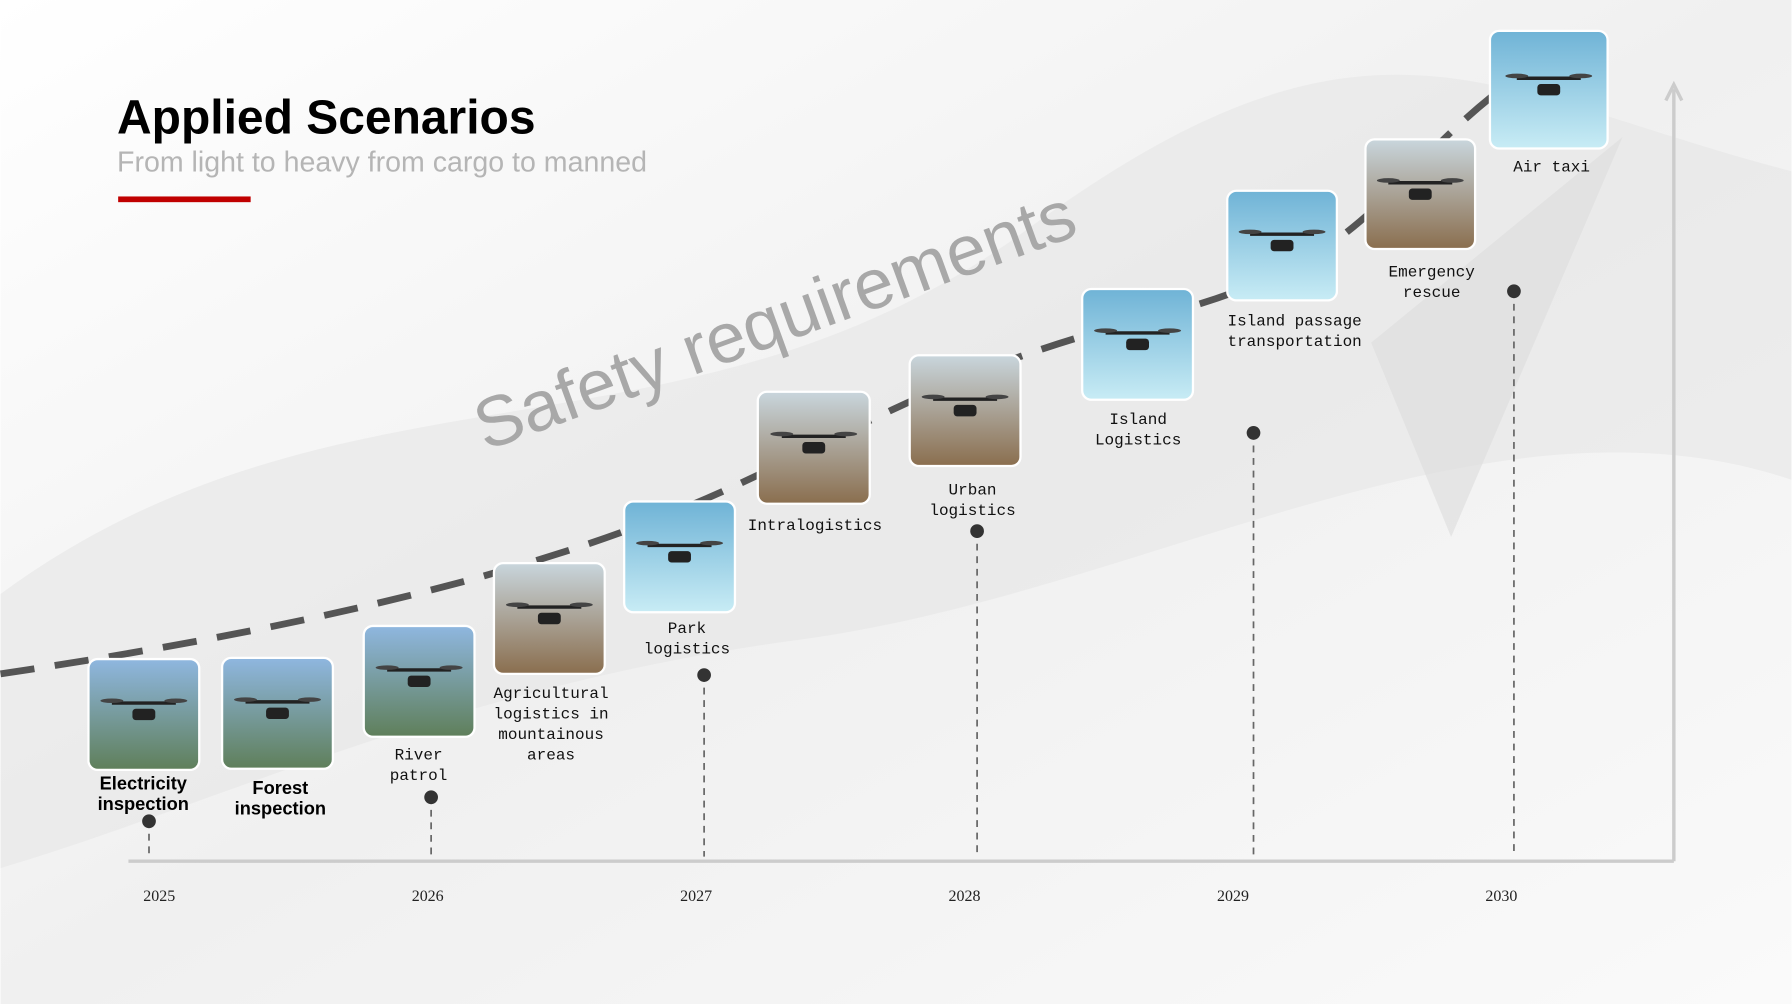  What do you see at coordinates (184, 199) in the screenshot?
I see `accent-bar` at bounding box center [184, 199].